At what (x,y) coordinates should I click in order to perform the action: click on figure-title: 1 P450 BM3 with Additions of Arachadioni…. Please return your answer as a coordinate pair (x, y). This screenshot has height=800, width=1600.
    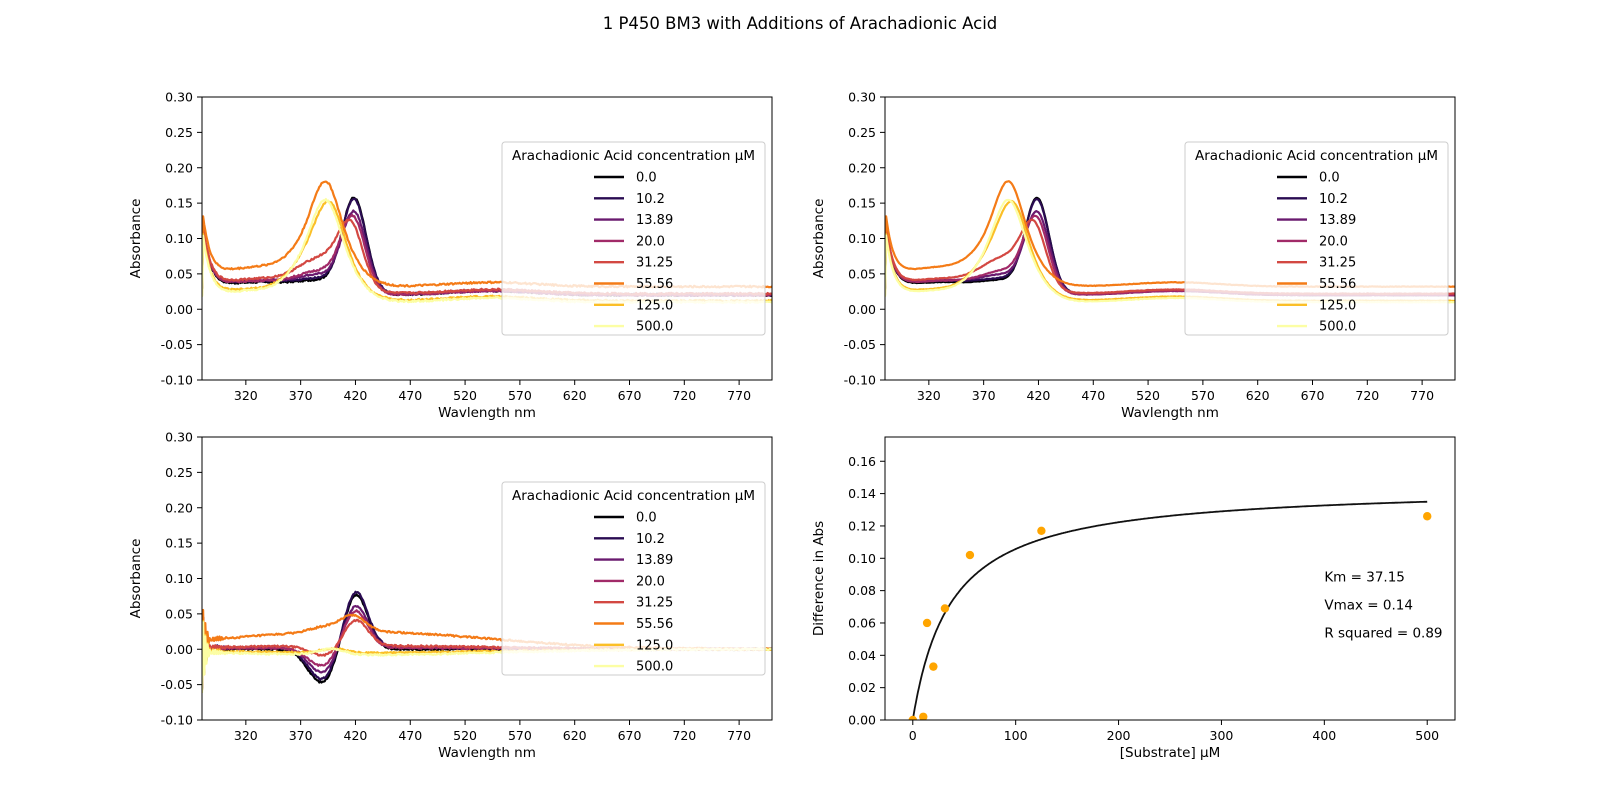
    Looking at the image, I should click on (800, 23).